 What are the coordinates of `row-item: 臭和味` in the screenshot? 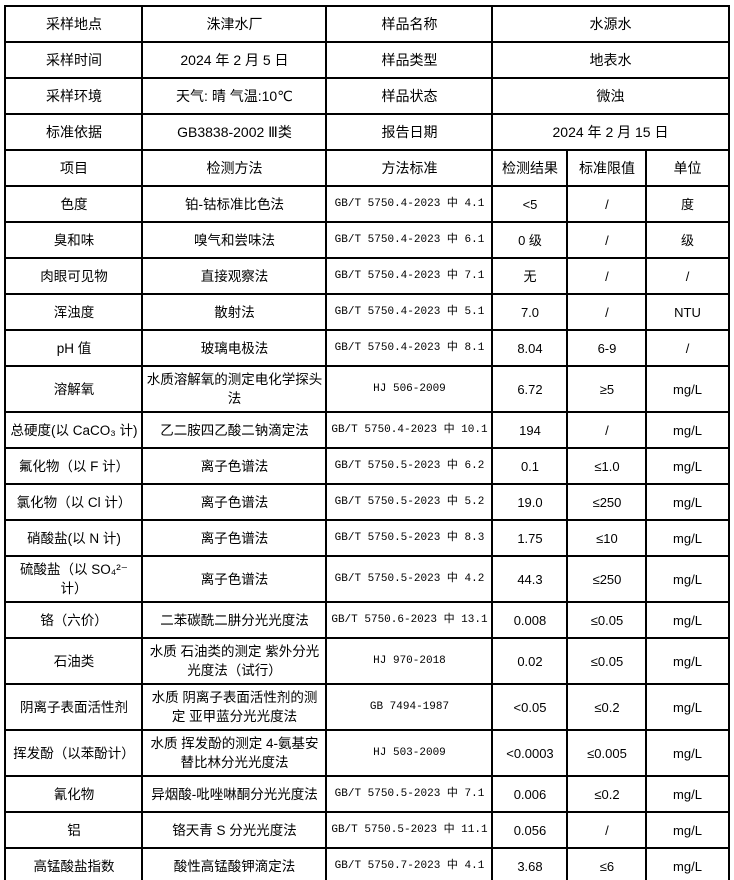 It's located at (74, 240).